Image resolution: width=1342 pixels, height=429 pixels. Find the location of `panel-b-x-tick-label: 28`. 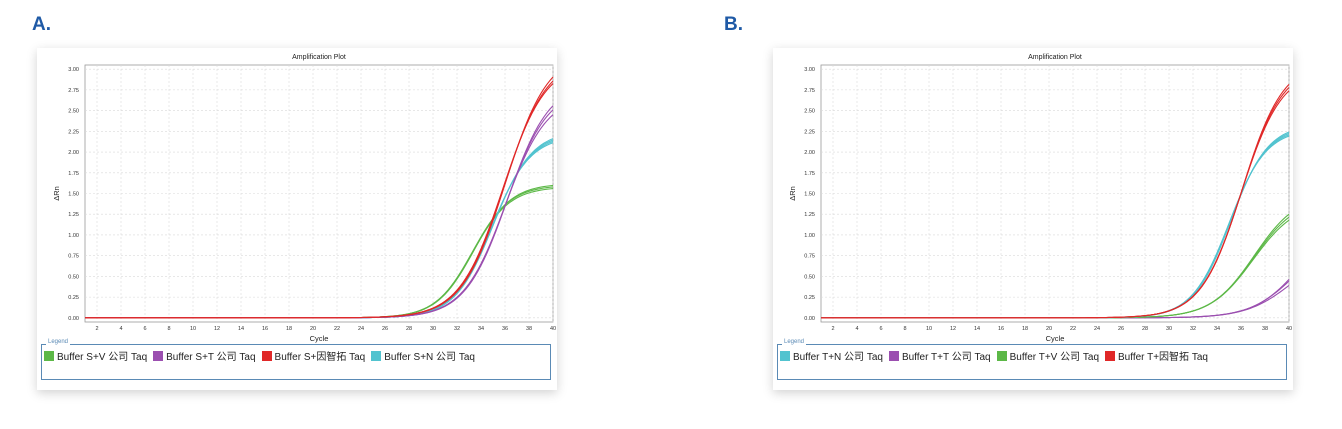

panel-b-x-tick-label: 28 is located at coordinates (1145, 329).